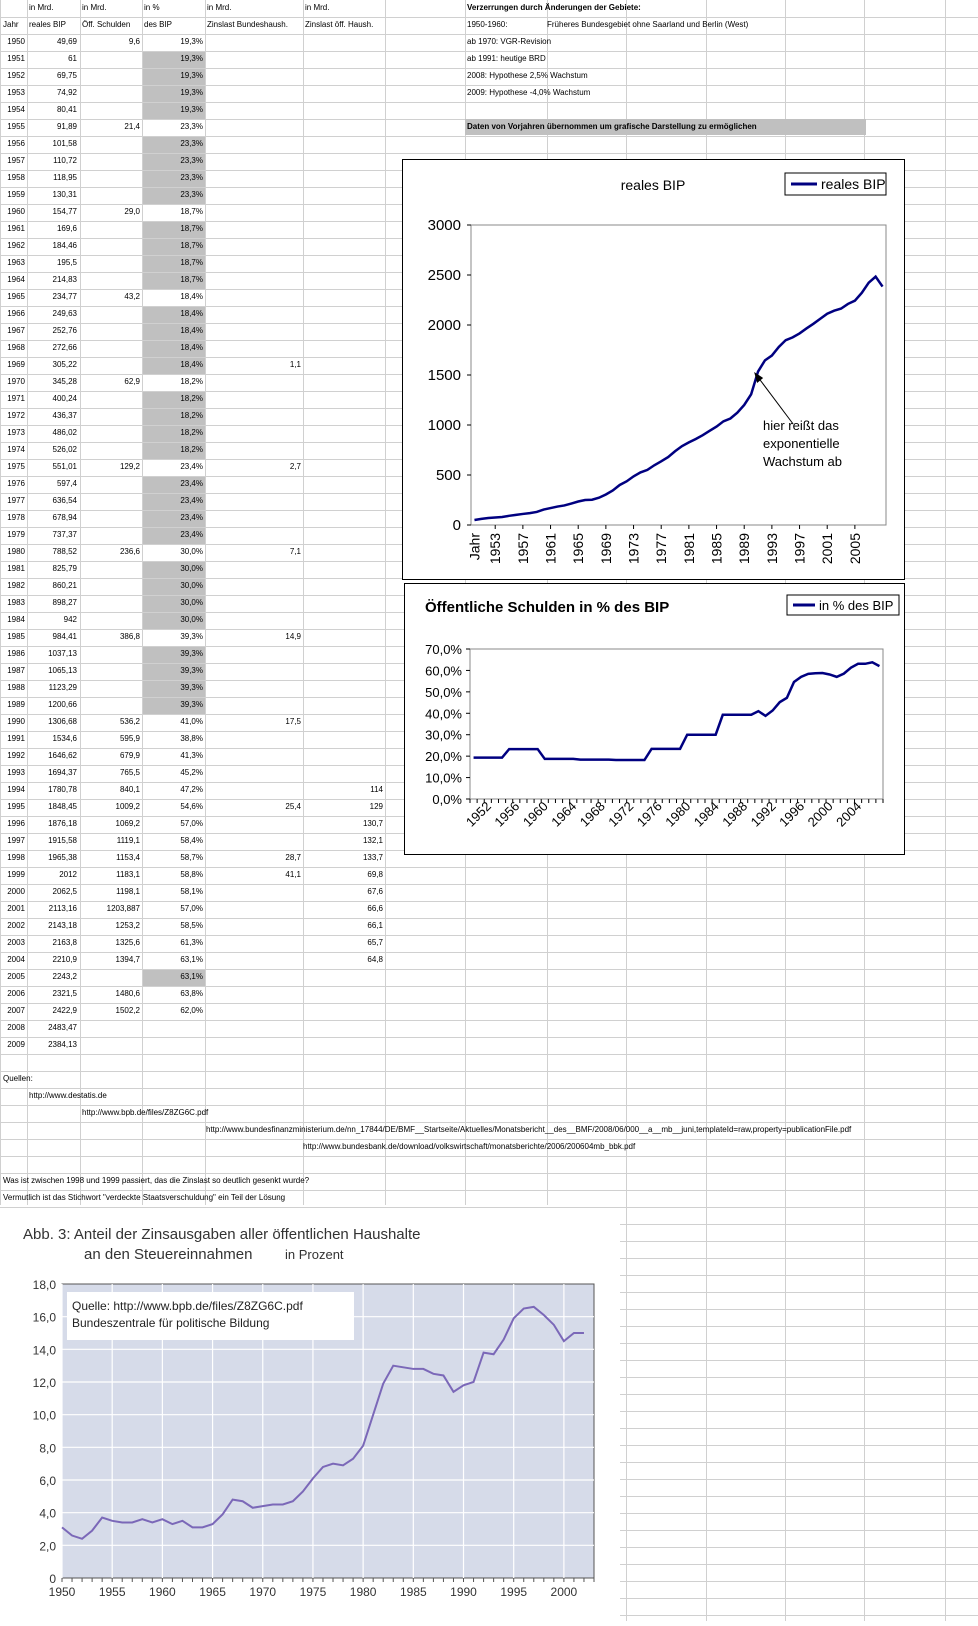 This screenshot has height=1626, width=978. What do you see at coordinates (64, 313) in the screenshot?
I see `data-cell: 249,63` at bounding box center [64, 313].